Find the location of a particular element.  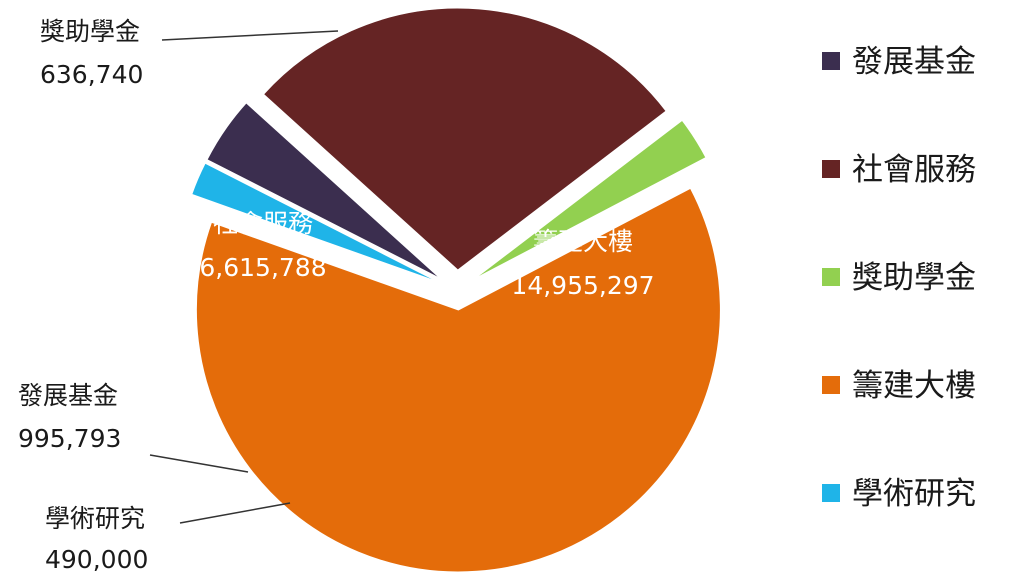

data-label-category-2: 社會服務 is located at coordinates (263, 223).